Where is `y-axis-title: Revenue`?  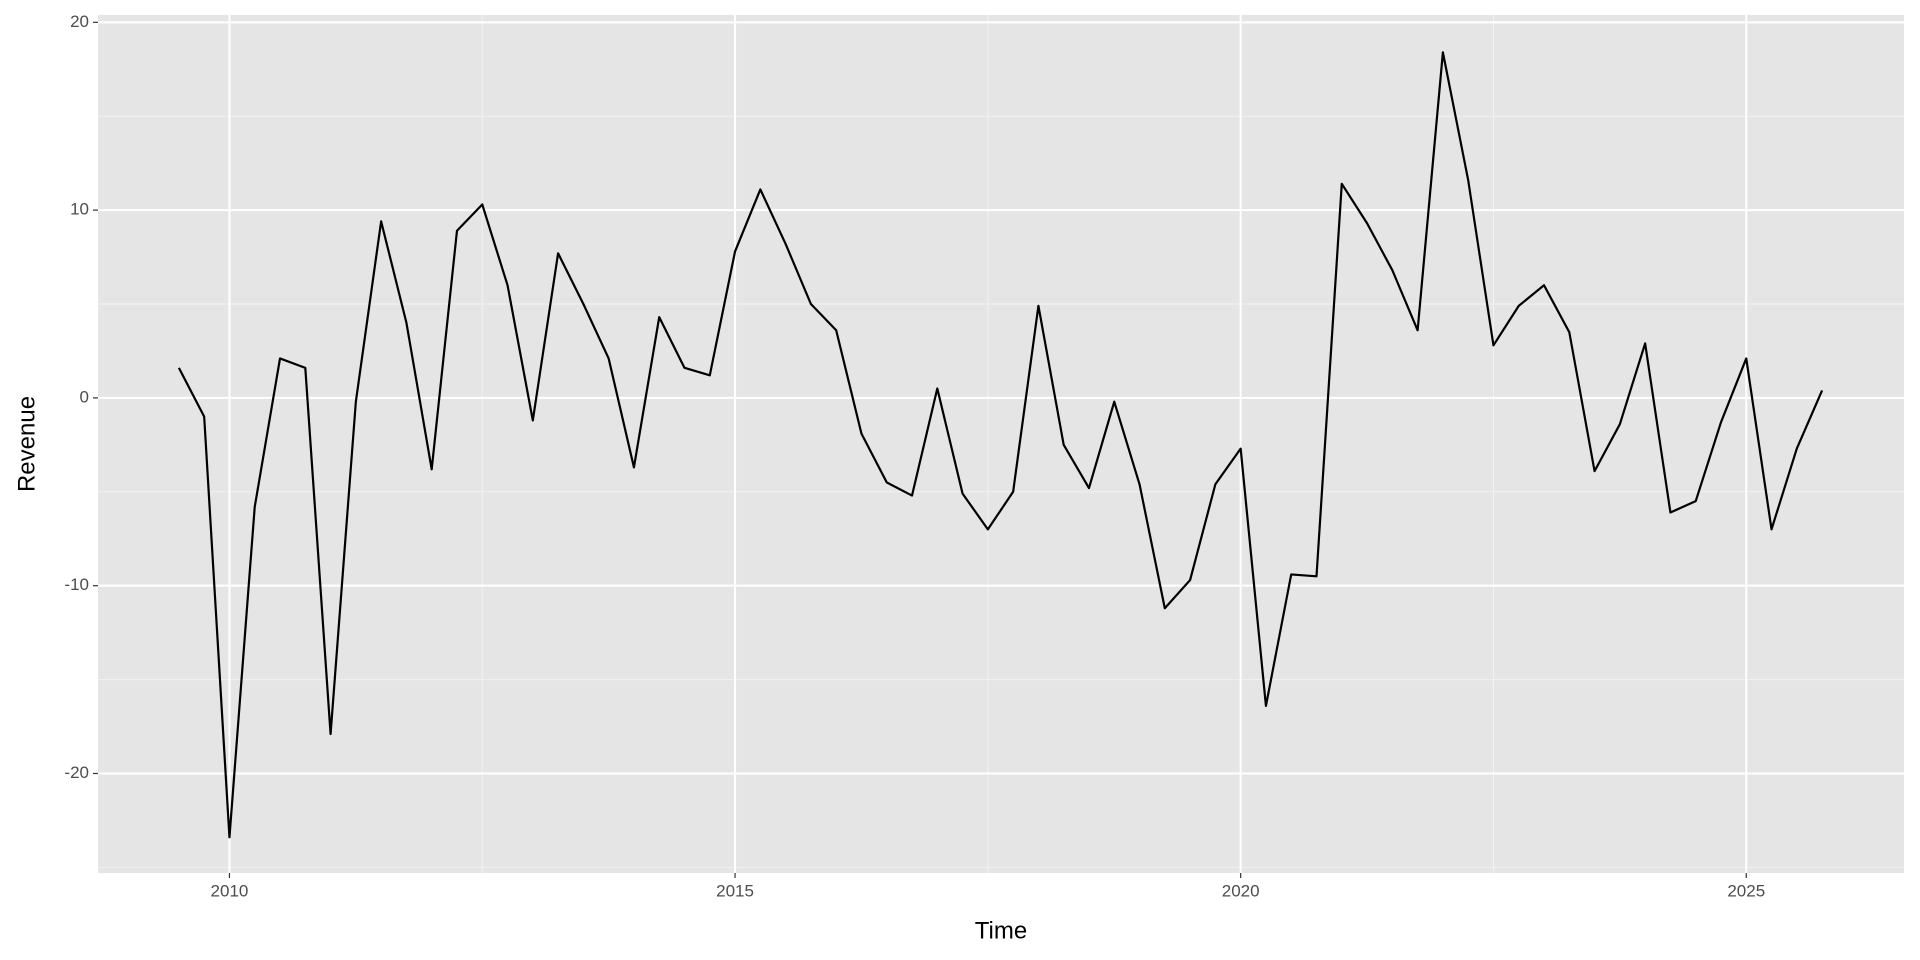 y-axis-title: Revenue is located at coordinates (26, 444).